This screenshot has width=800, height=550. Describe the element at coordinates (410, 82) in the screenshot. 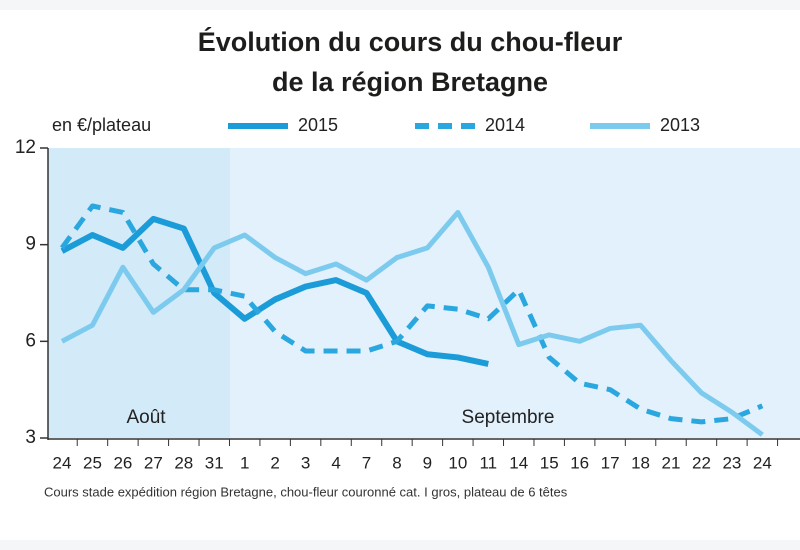

I see `chart-subtitle: de la région Bretagne` at that location.